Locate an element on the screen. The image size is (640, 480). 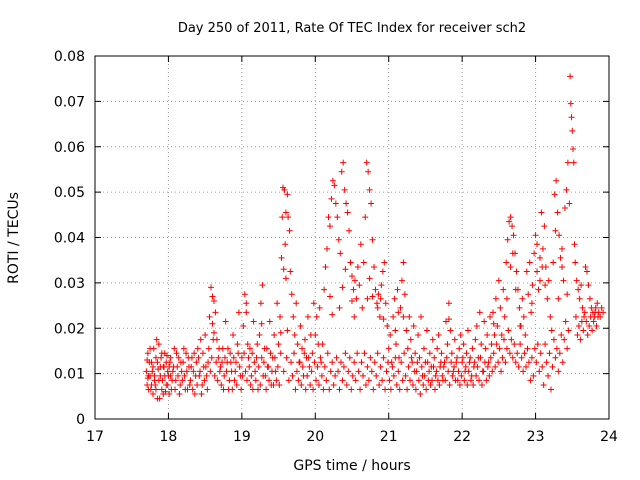
y-tick-label: 0.04 is located at coordinates (69, 239).